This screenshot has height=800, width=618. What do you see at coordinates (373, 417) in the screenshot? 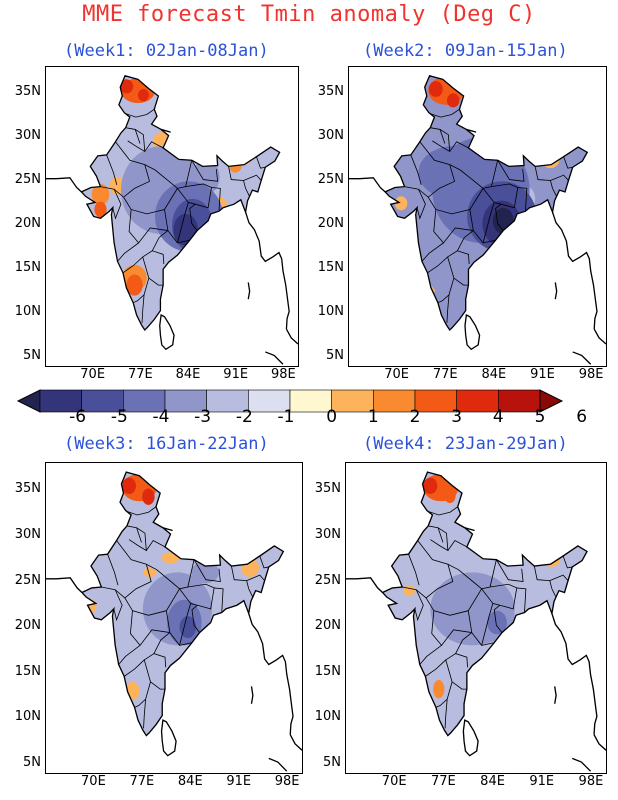
I see `colorbar-tick-label: 1` at bounding box center [373, 417].